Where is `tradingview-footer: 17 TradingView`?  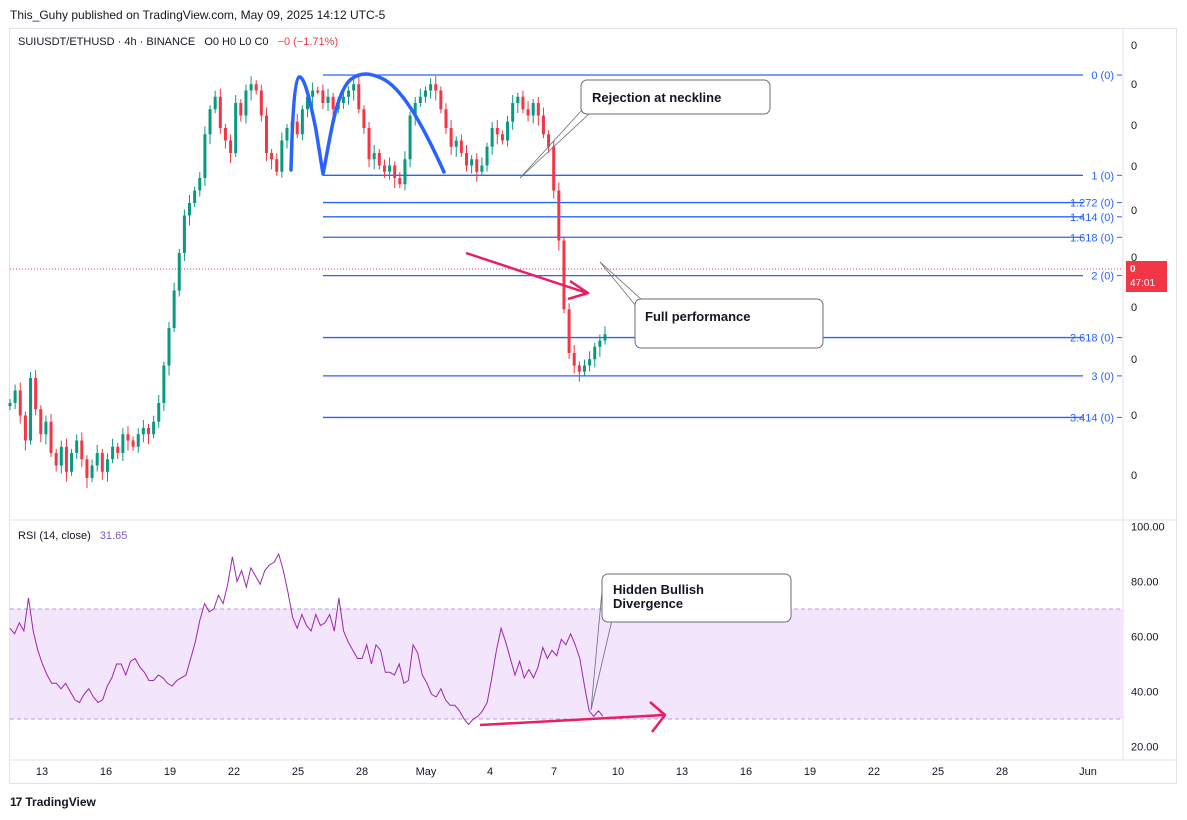
tradingview-footer: 17 TradingView is located at coordinates (53, 802).